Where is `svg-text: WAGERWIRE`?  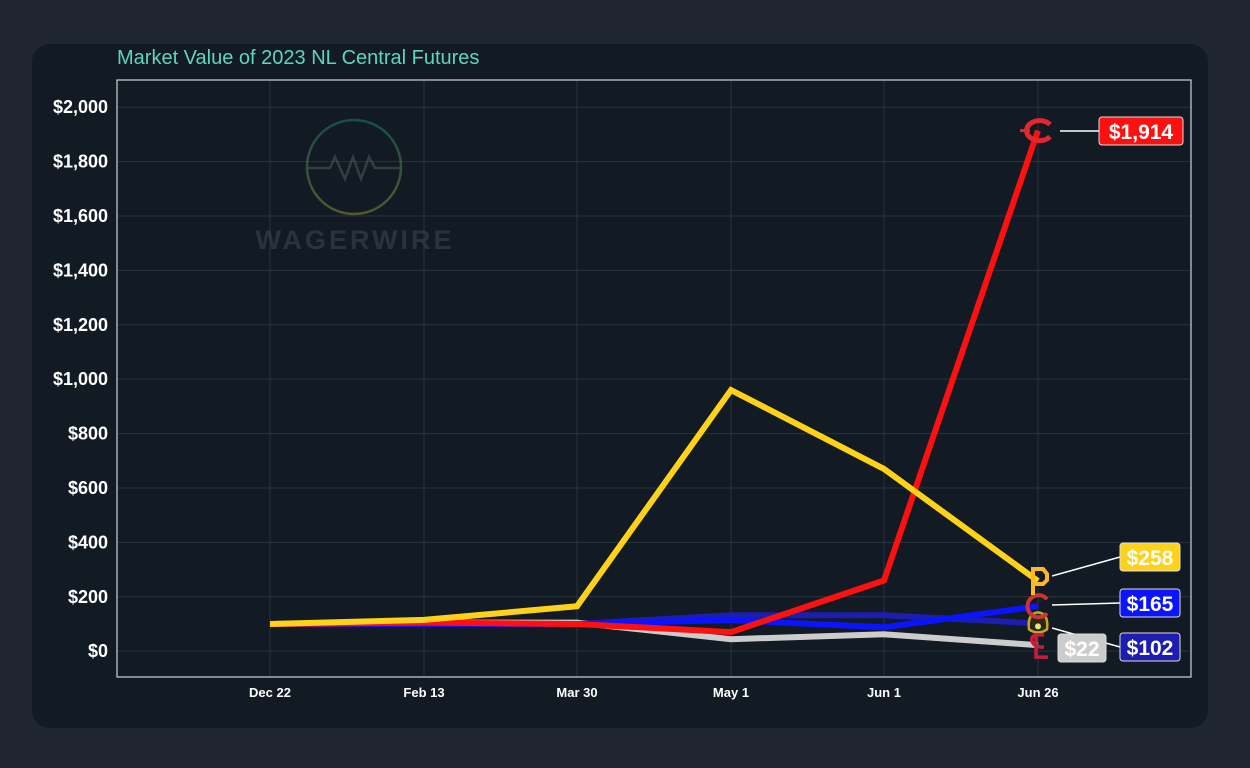 svg-text: WAGERWIRE is located at coordinates (354, 240).